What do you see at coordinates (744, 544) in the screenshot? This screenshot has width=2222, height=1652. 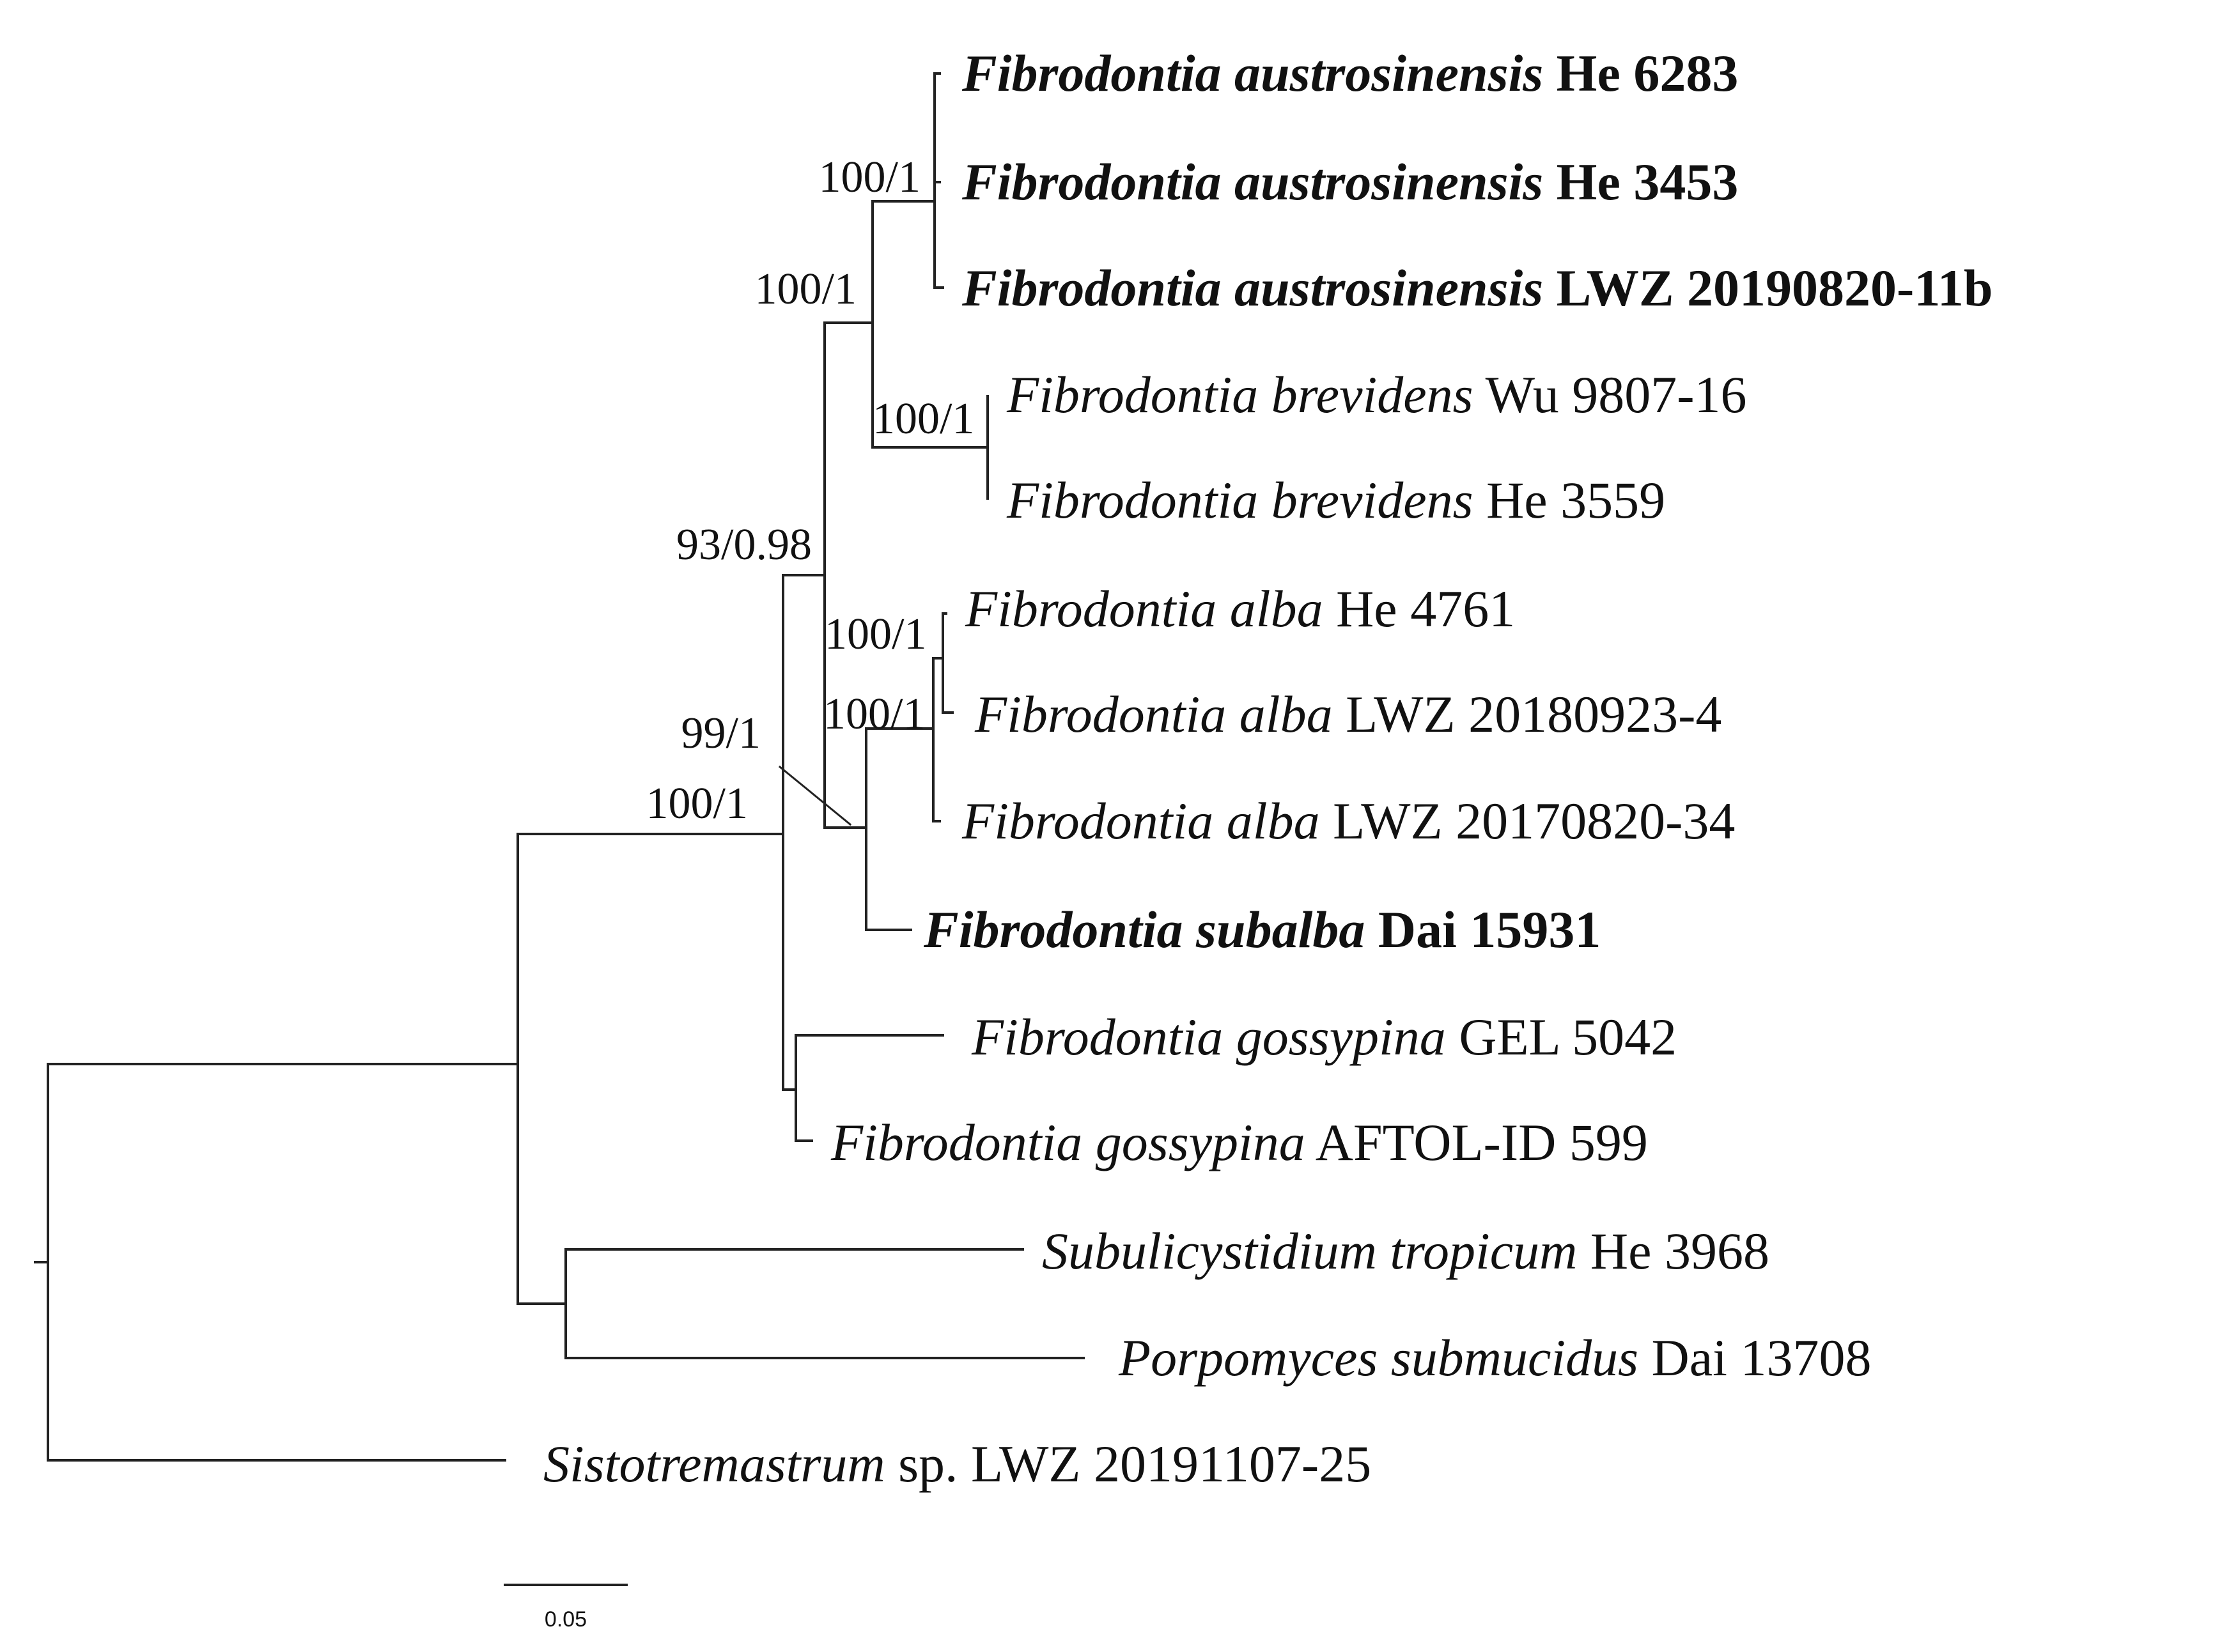 I see `support-core: 93/0.98` at bounding box center [744, 544].